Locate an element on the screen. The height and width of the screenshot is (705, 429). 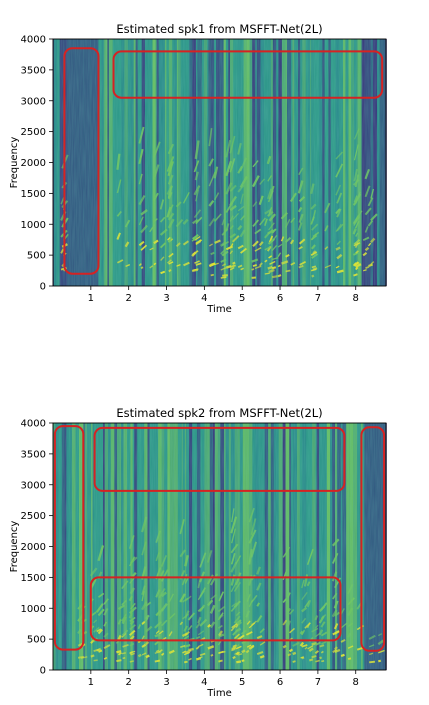
chart-title: Estimated spk2 from MSFFT-Net(2L) is located at coordinates (219, 413).